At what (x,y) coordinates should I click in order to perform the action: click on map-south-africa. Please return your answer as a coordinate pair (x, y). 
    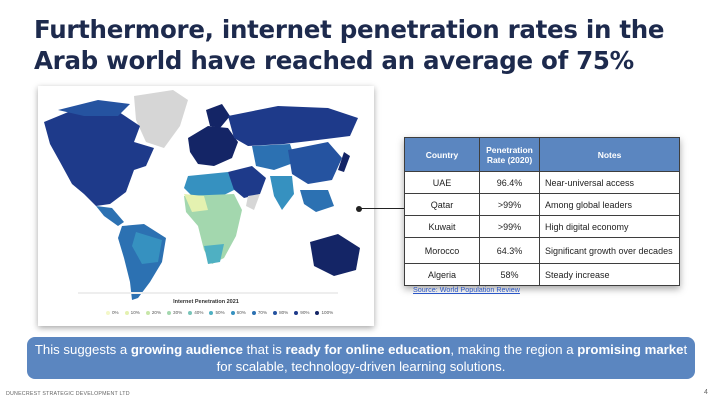
    Looking at the image, I should click on (214, 254).